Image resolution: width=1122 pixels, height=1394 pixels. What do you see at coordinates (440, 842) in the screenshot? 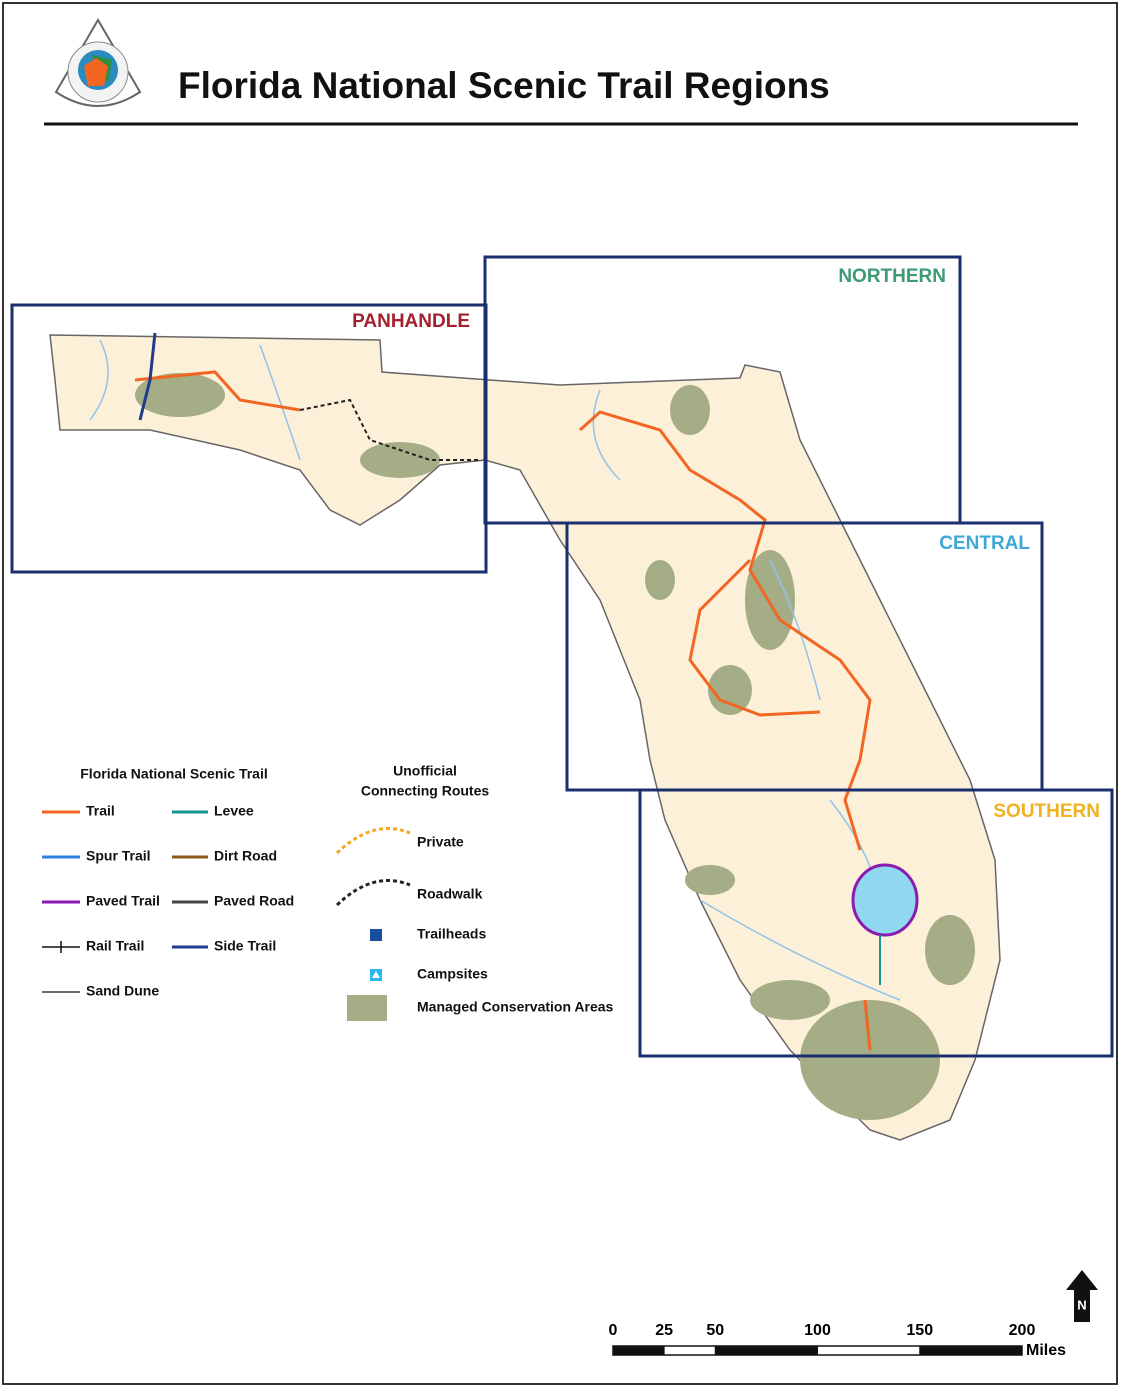
I see `unofficial-label: Private` at bounding box center [440, 842].